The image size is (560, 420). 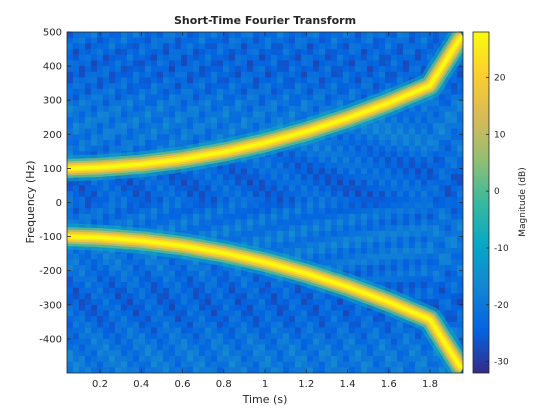 What do you see at coordinates (224, 384) in the screenshot?
I see `x-tick-label: 0.8` at bounding box center [224, 384].